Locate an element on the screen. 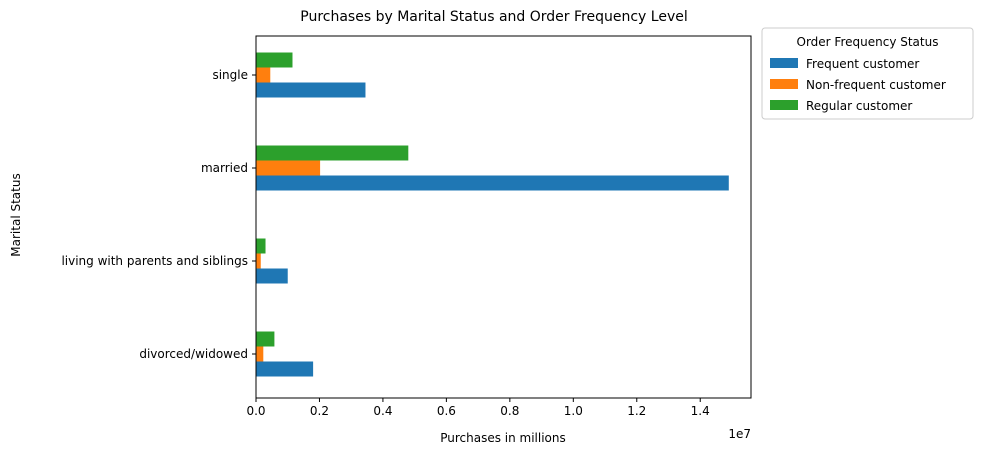  x-tick-label: 1.0 is located at coordinates (573, 411).